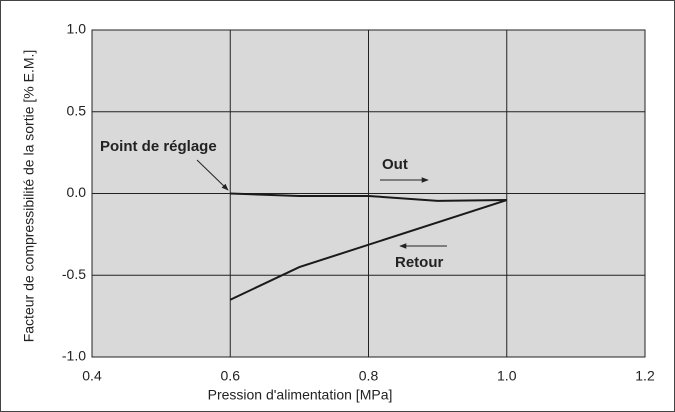  I want to click on y-tick-label: 1.0, so click(77, 29).